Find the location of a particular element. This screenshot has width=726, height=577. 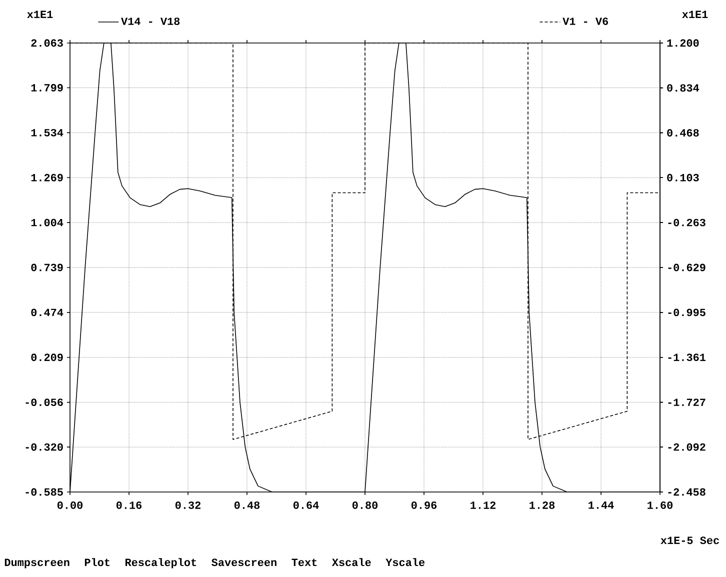

y2-tick-label: -1.727 is located at coordinates (687, 402).